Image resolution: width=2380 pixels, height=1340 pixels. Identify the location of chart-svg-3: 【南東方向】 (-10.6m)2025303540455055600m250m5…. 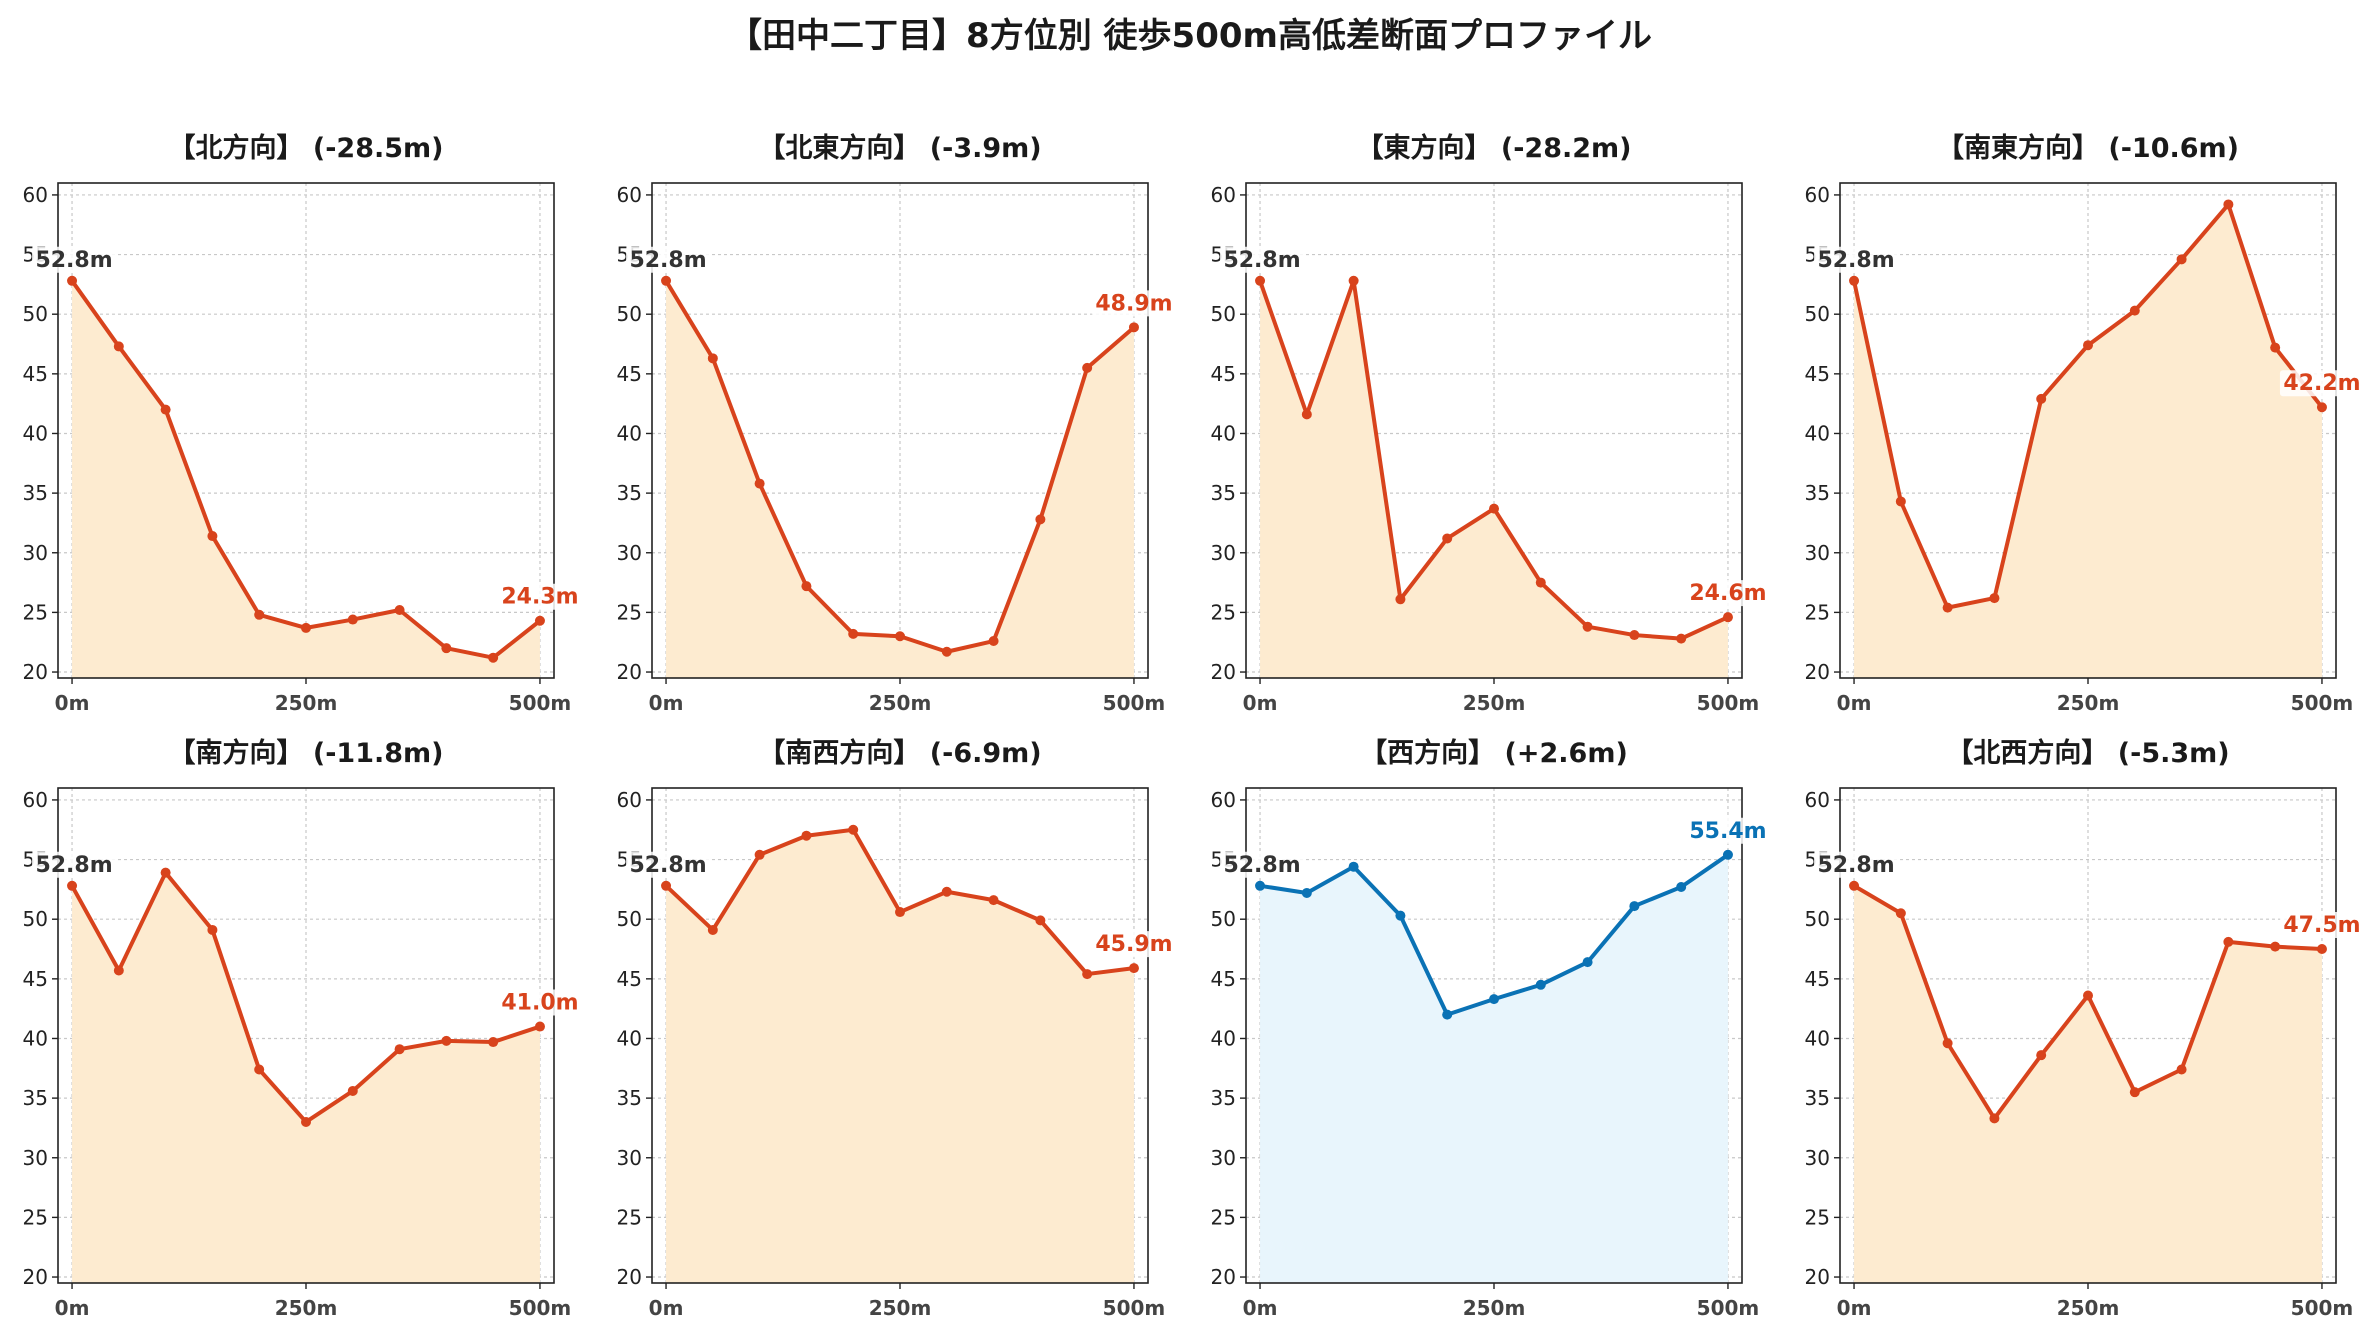
(2084, 423).